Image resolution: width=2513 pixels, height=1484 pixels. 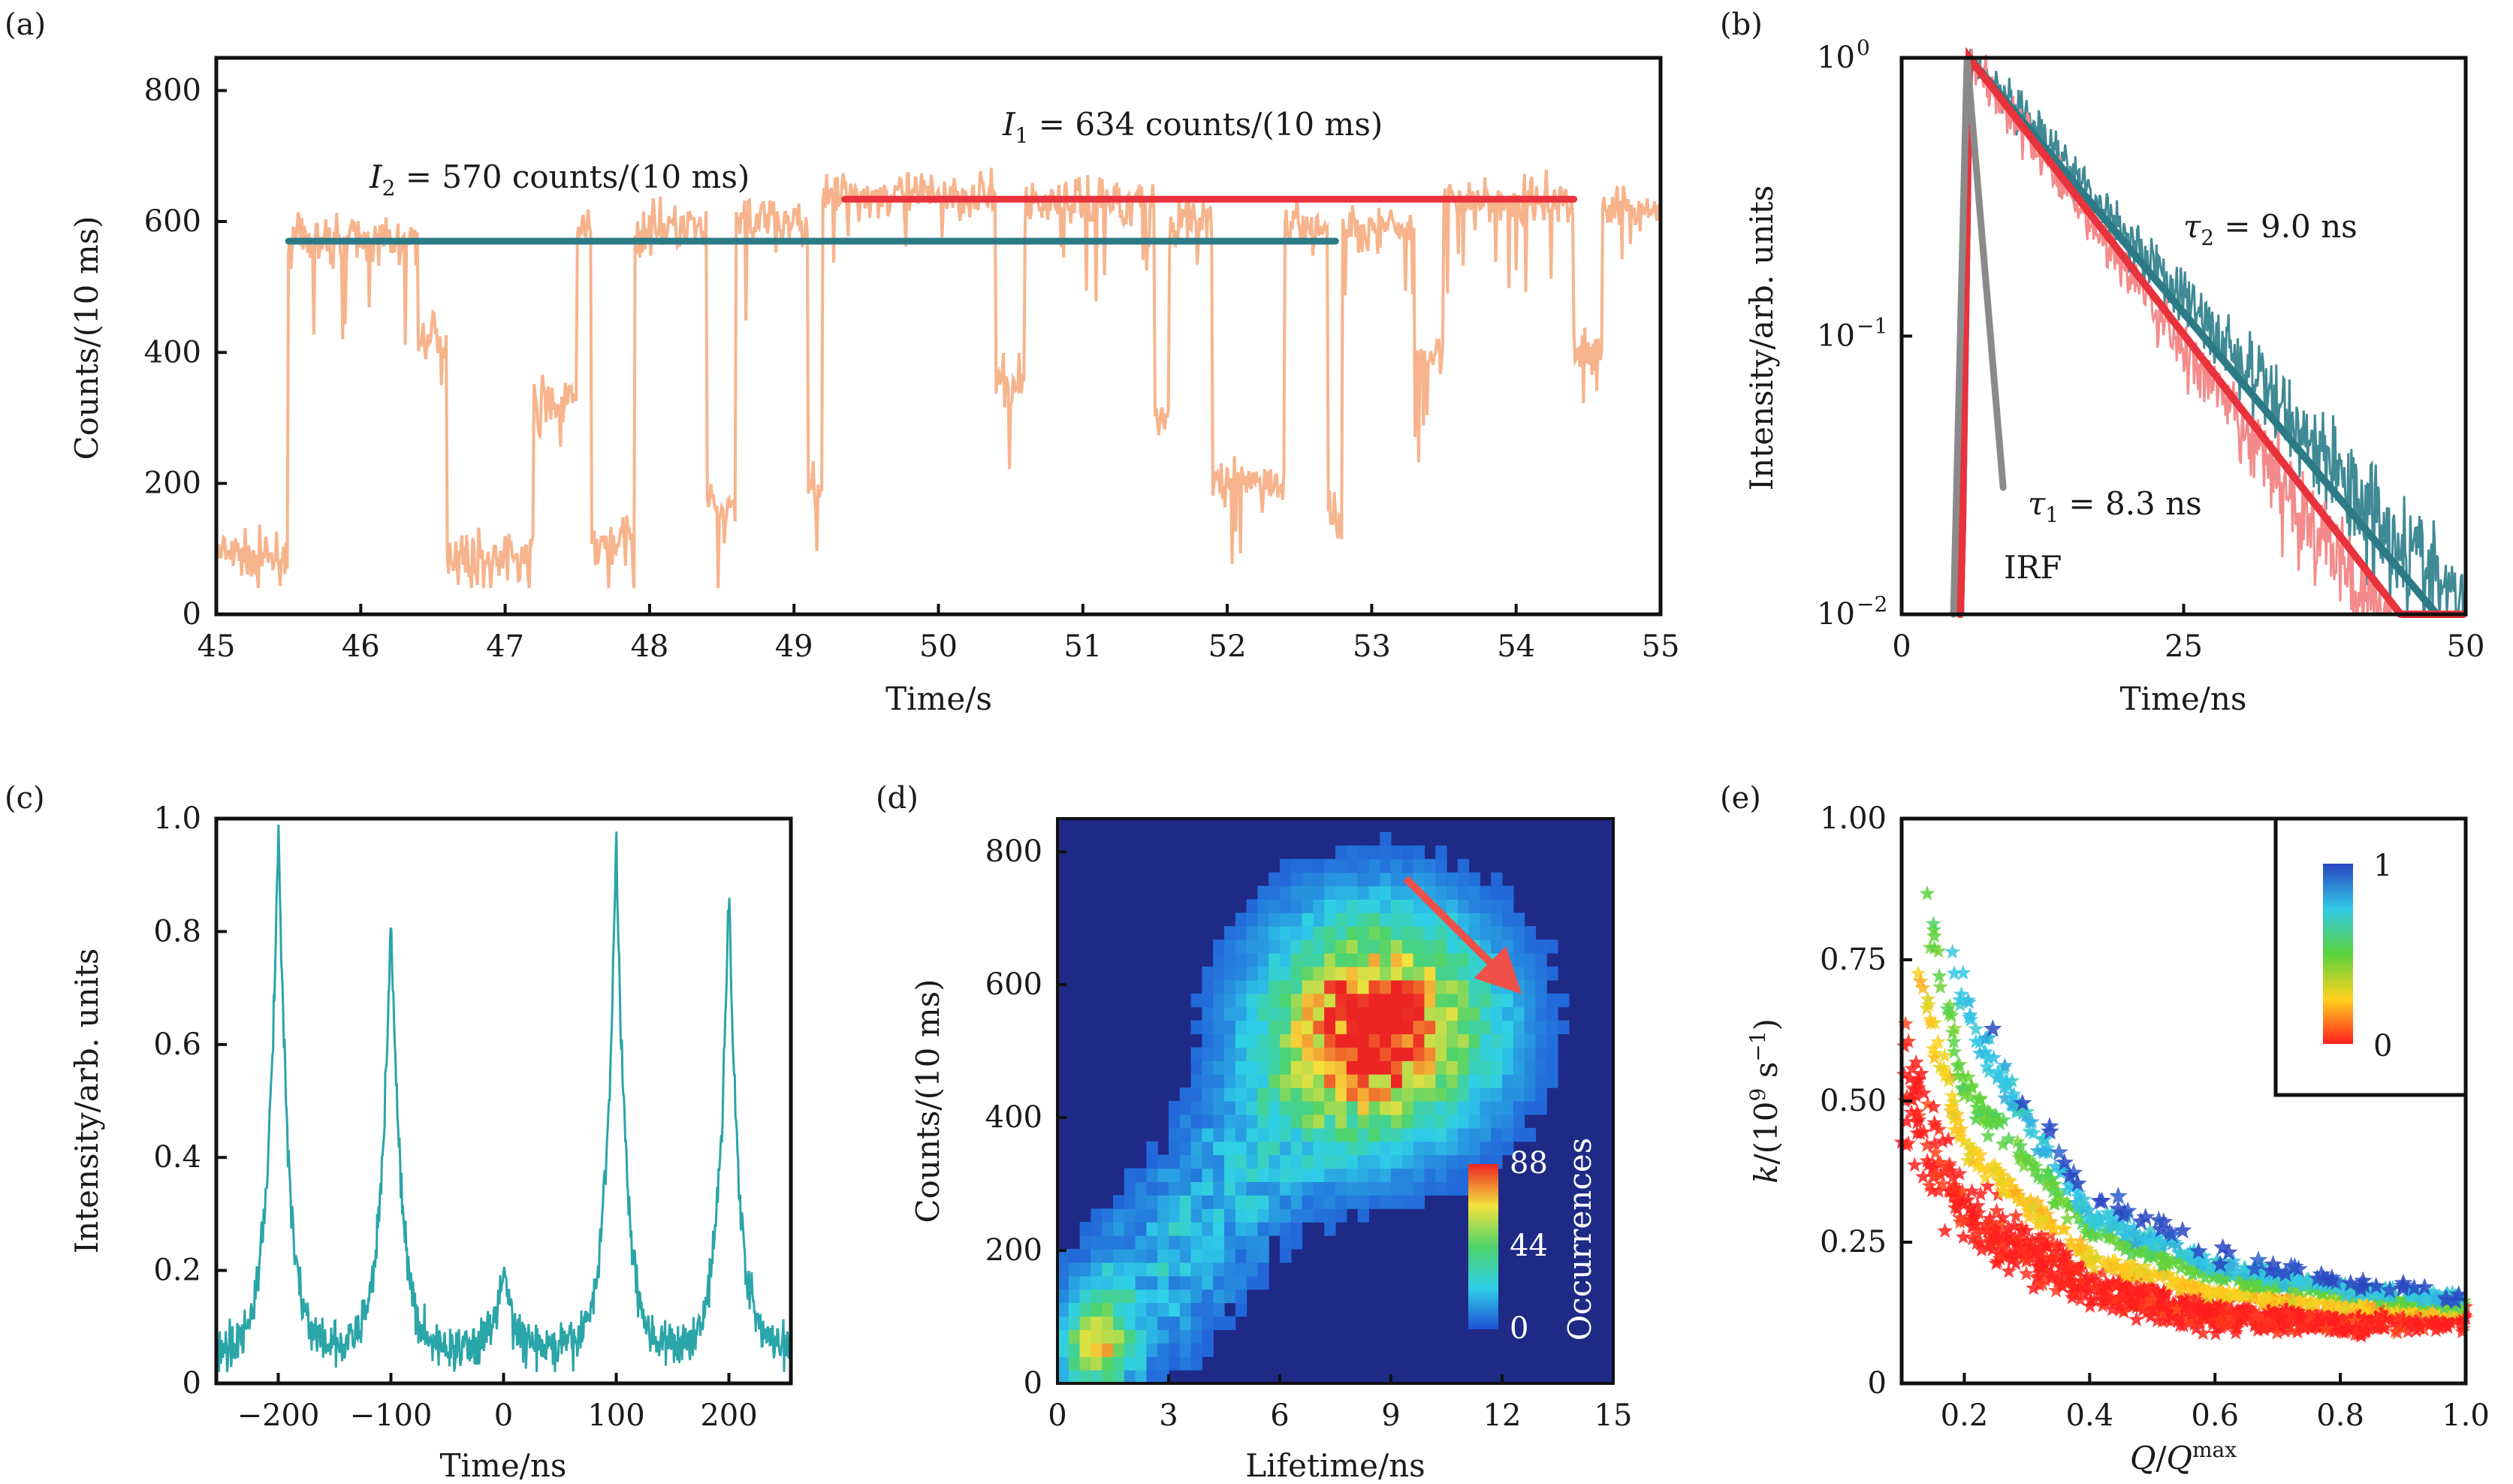 I want to click on axis-a-ytick-label: 800, so click(x=173, y=91).